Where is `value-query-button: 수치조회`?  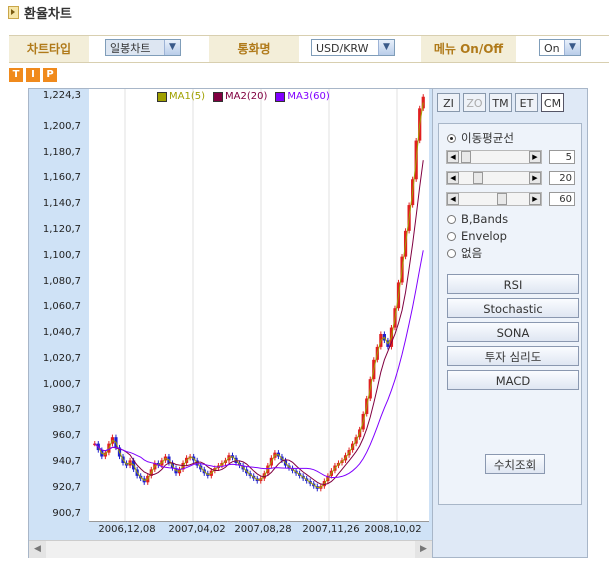 value-query-button: 수치조회 is located at coordinates (515, 464).